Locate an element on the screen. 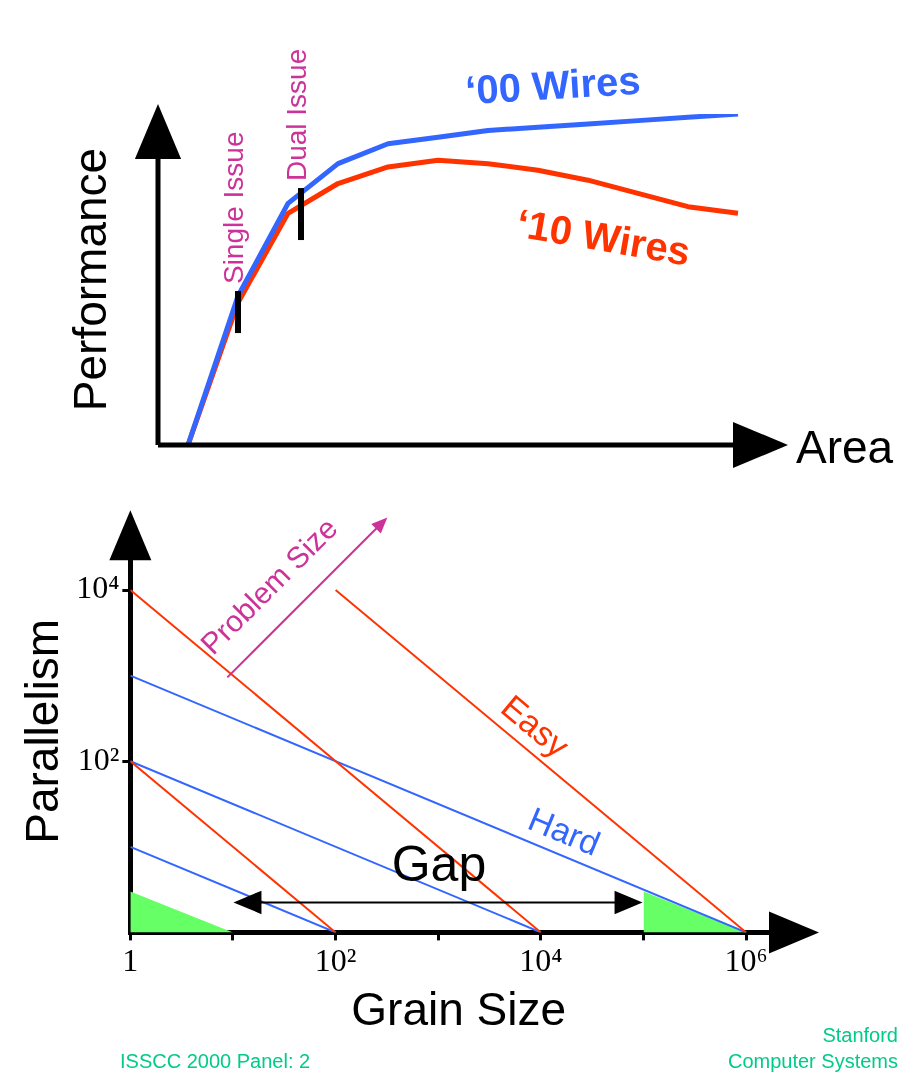  text: Computer Systems is located at coordinates (812, 1061).